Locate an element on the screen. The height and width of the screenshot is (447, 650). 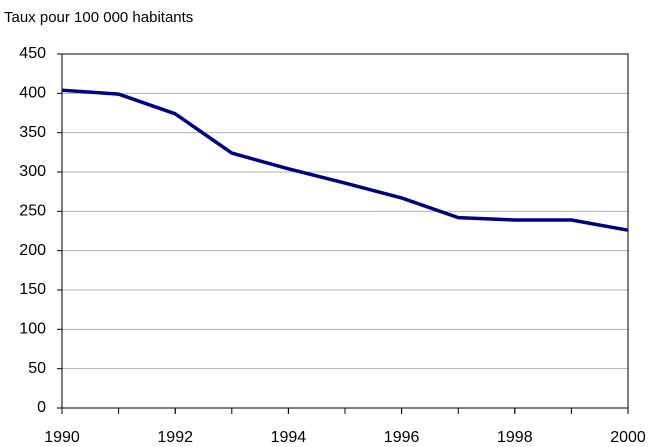
y-tick-label: 100 is located at coordinates (32, 329).